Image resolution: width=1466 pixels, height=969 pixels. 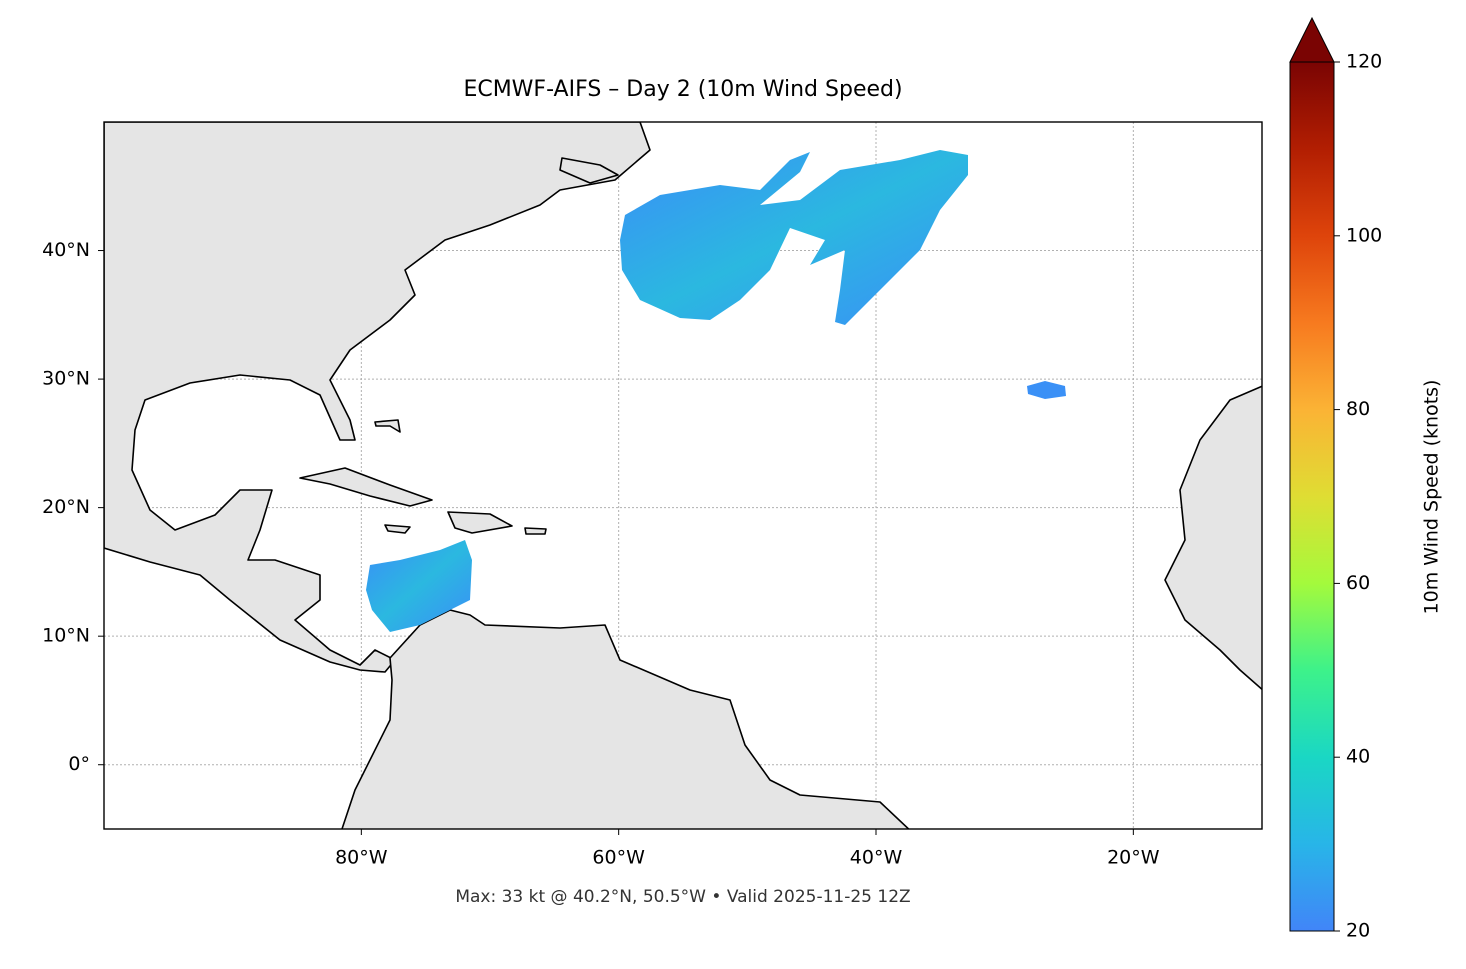 What do you see at coordinates (535, 531) in the screenshot?
I see `puerto-rico` at bounding box center [535, 531].